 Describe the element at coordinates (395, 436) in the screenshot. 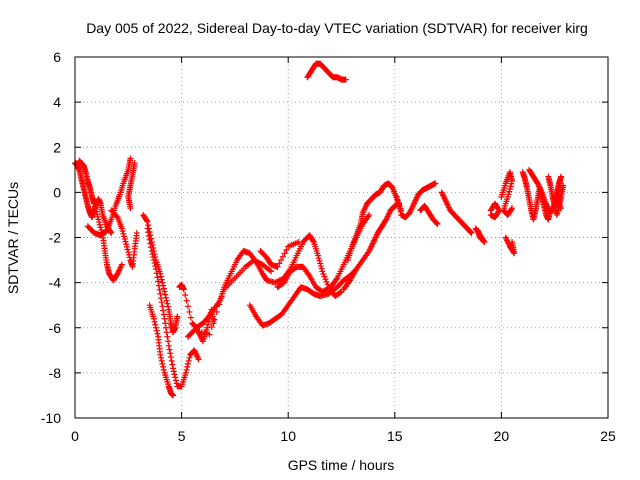

I see `x-tick-label: 15` at that location.